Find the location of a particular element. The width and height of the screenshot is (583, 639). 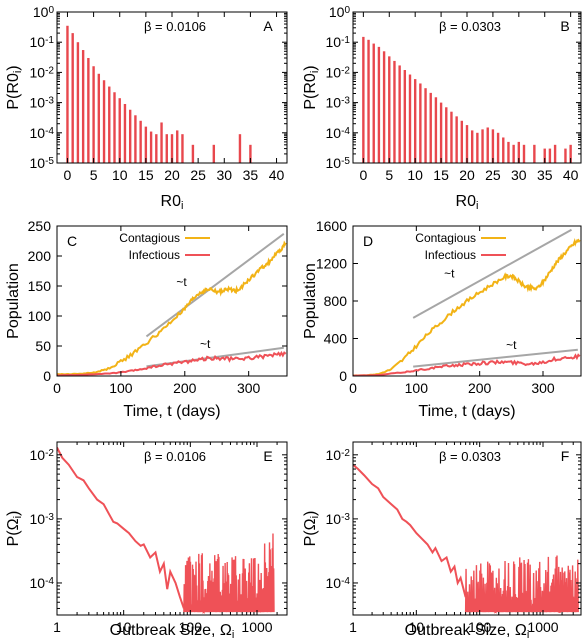

ytick-label-A: 10⁻⁵ is located at coordinates (42, 163).